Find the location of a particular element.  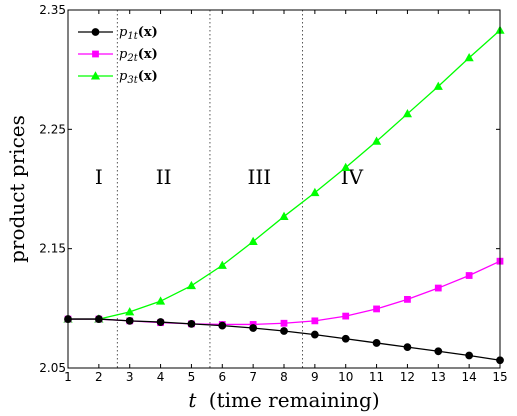

region-label: II is located at coordinates (164, 177).